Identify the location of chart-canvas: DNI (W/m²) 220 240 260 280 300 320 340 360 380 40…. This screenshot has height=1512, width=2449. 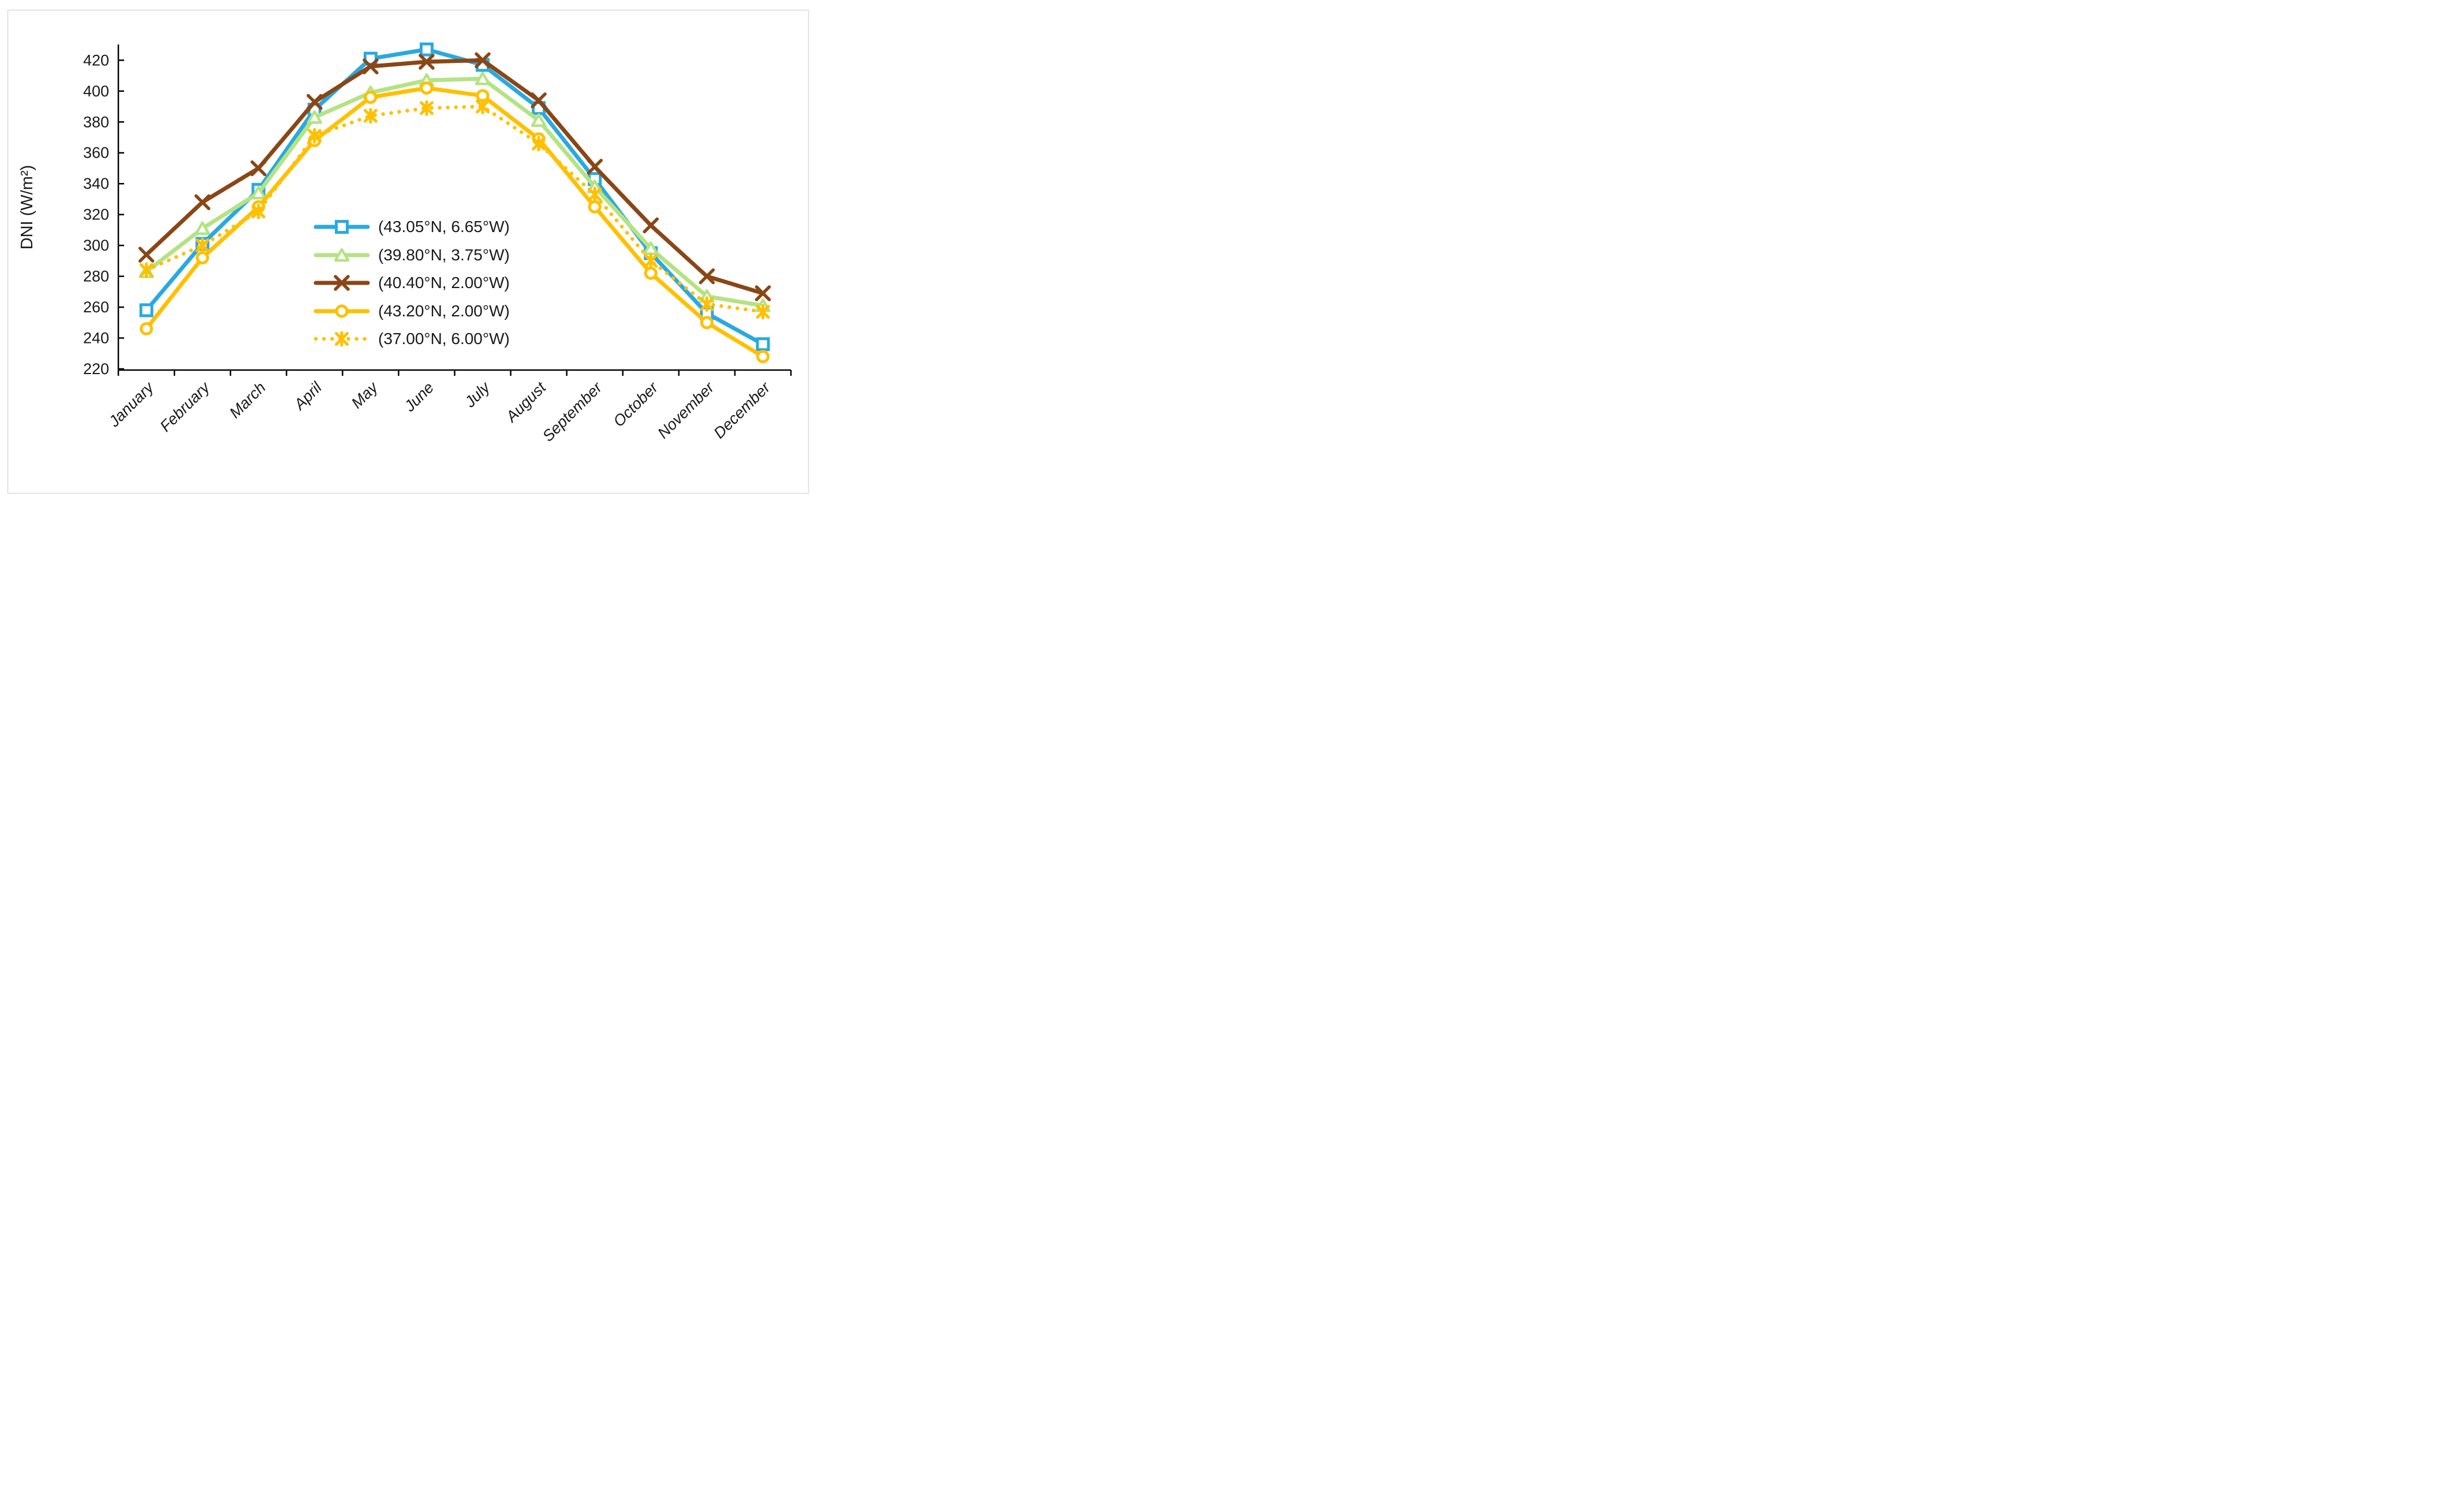
(408, 252).